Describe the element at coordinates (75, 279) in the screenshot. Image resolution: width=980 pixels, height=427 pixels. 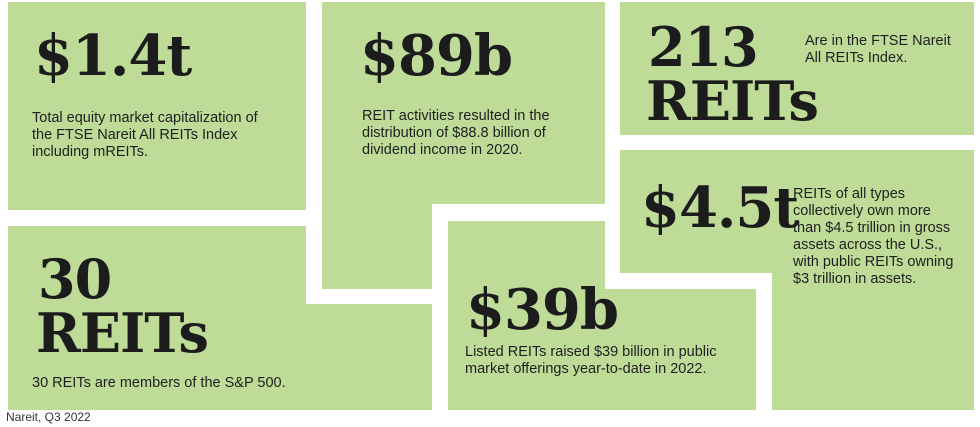
I see `stat-value-sp500-line1: 30` at that location.